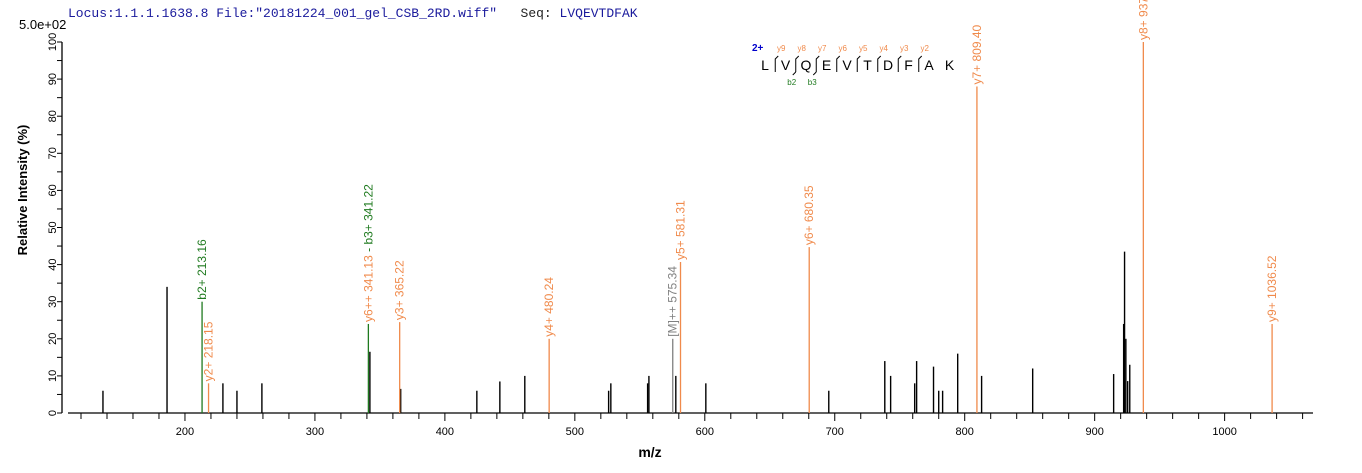 This screenshot has height=473, width=1362. I want to click on peak-label-b: - b3+ 341.22, so click(368, 219).